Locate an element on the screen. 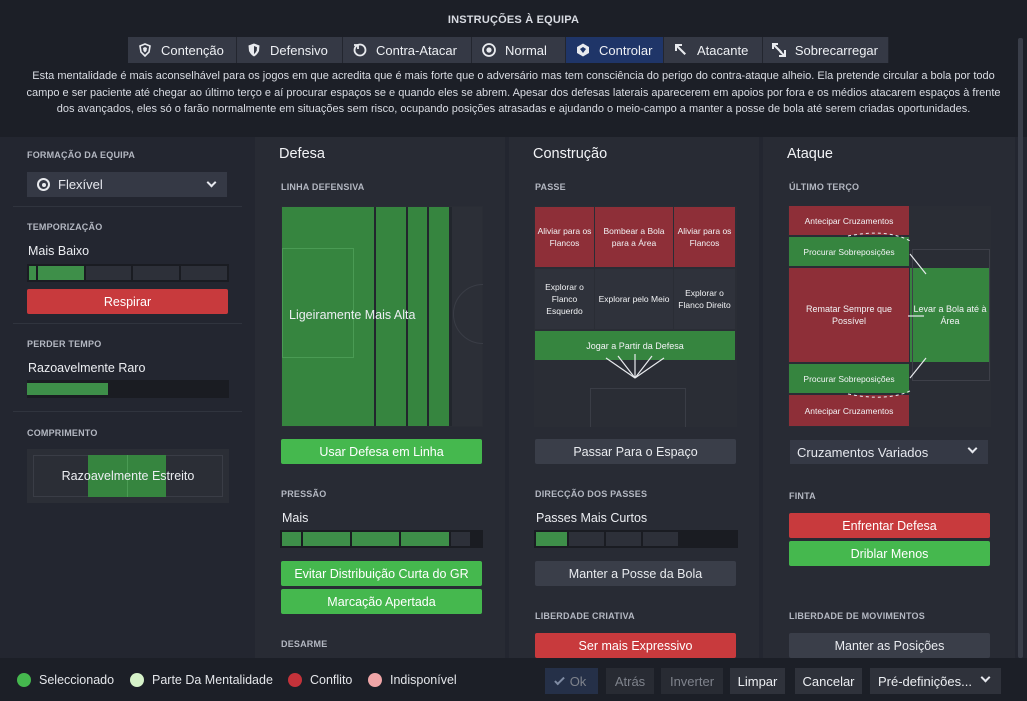 The image size is (1027, 701). mentality-normal: Normal is located at coordinates (519, 50).